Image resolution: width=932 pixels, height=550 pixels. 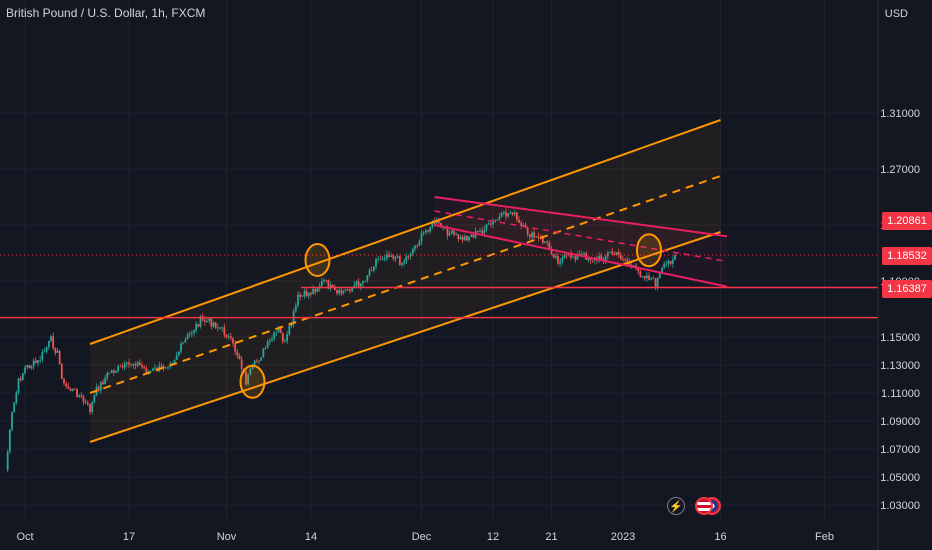 What do you see at coordinates (900, 114) in the screenshot?
I see `y-tick-label: 1.31000` at bounding box center [900, 114].